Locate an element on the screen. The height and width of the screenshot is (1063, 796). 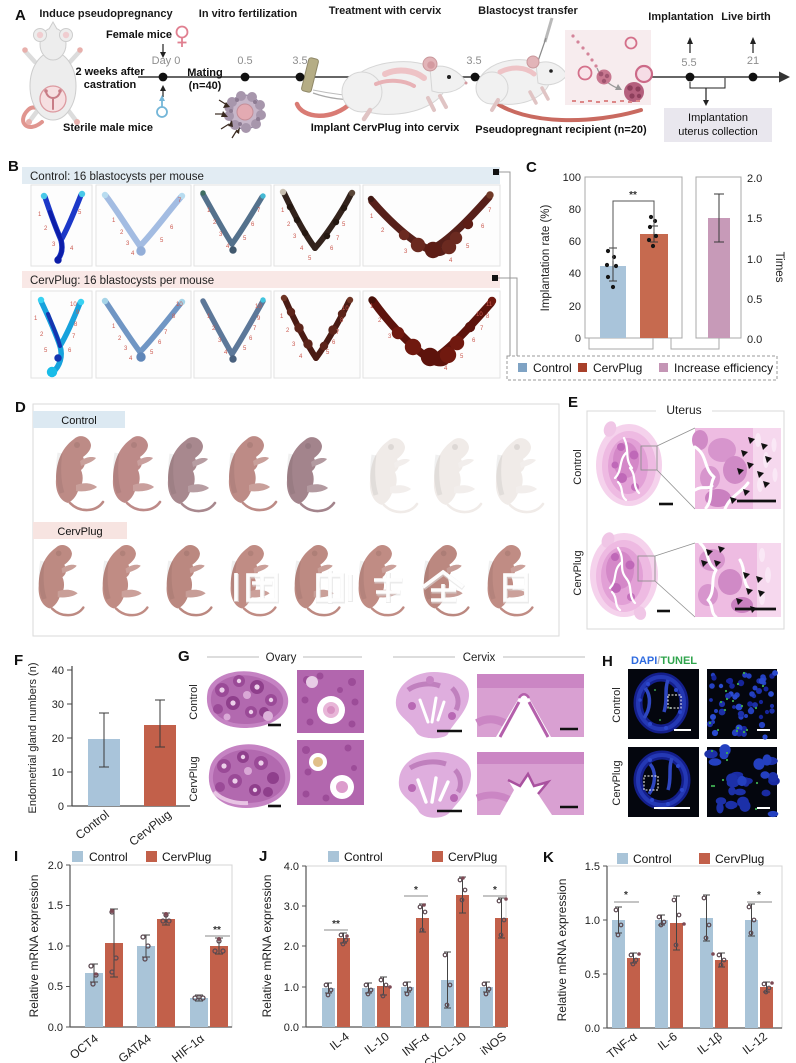
svg-text: Sterile male mice is located at coordinates (108, 128).